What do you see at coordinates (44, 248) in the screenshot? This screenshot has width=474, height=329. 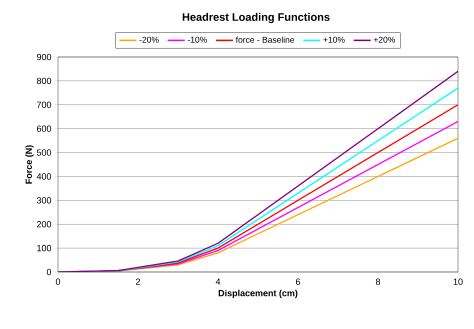 I see `y-tick-label: 100` at bounding box center [44, 248].